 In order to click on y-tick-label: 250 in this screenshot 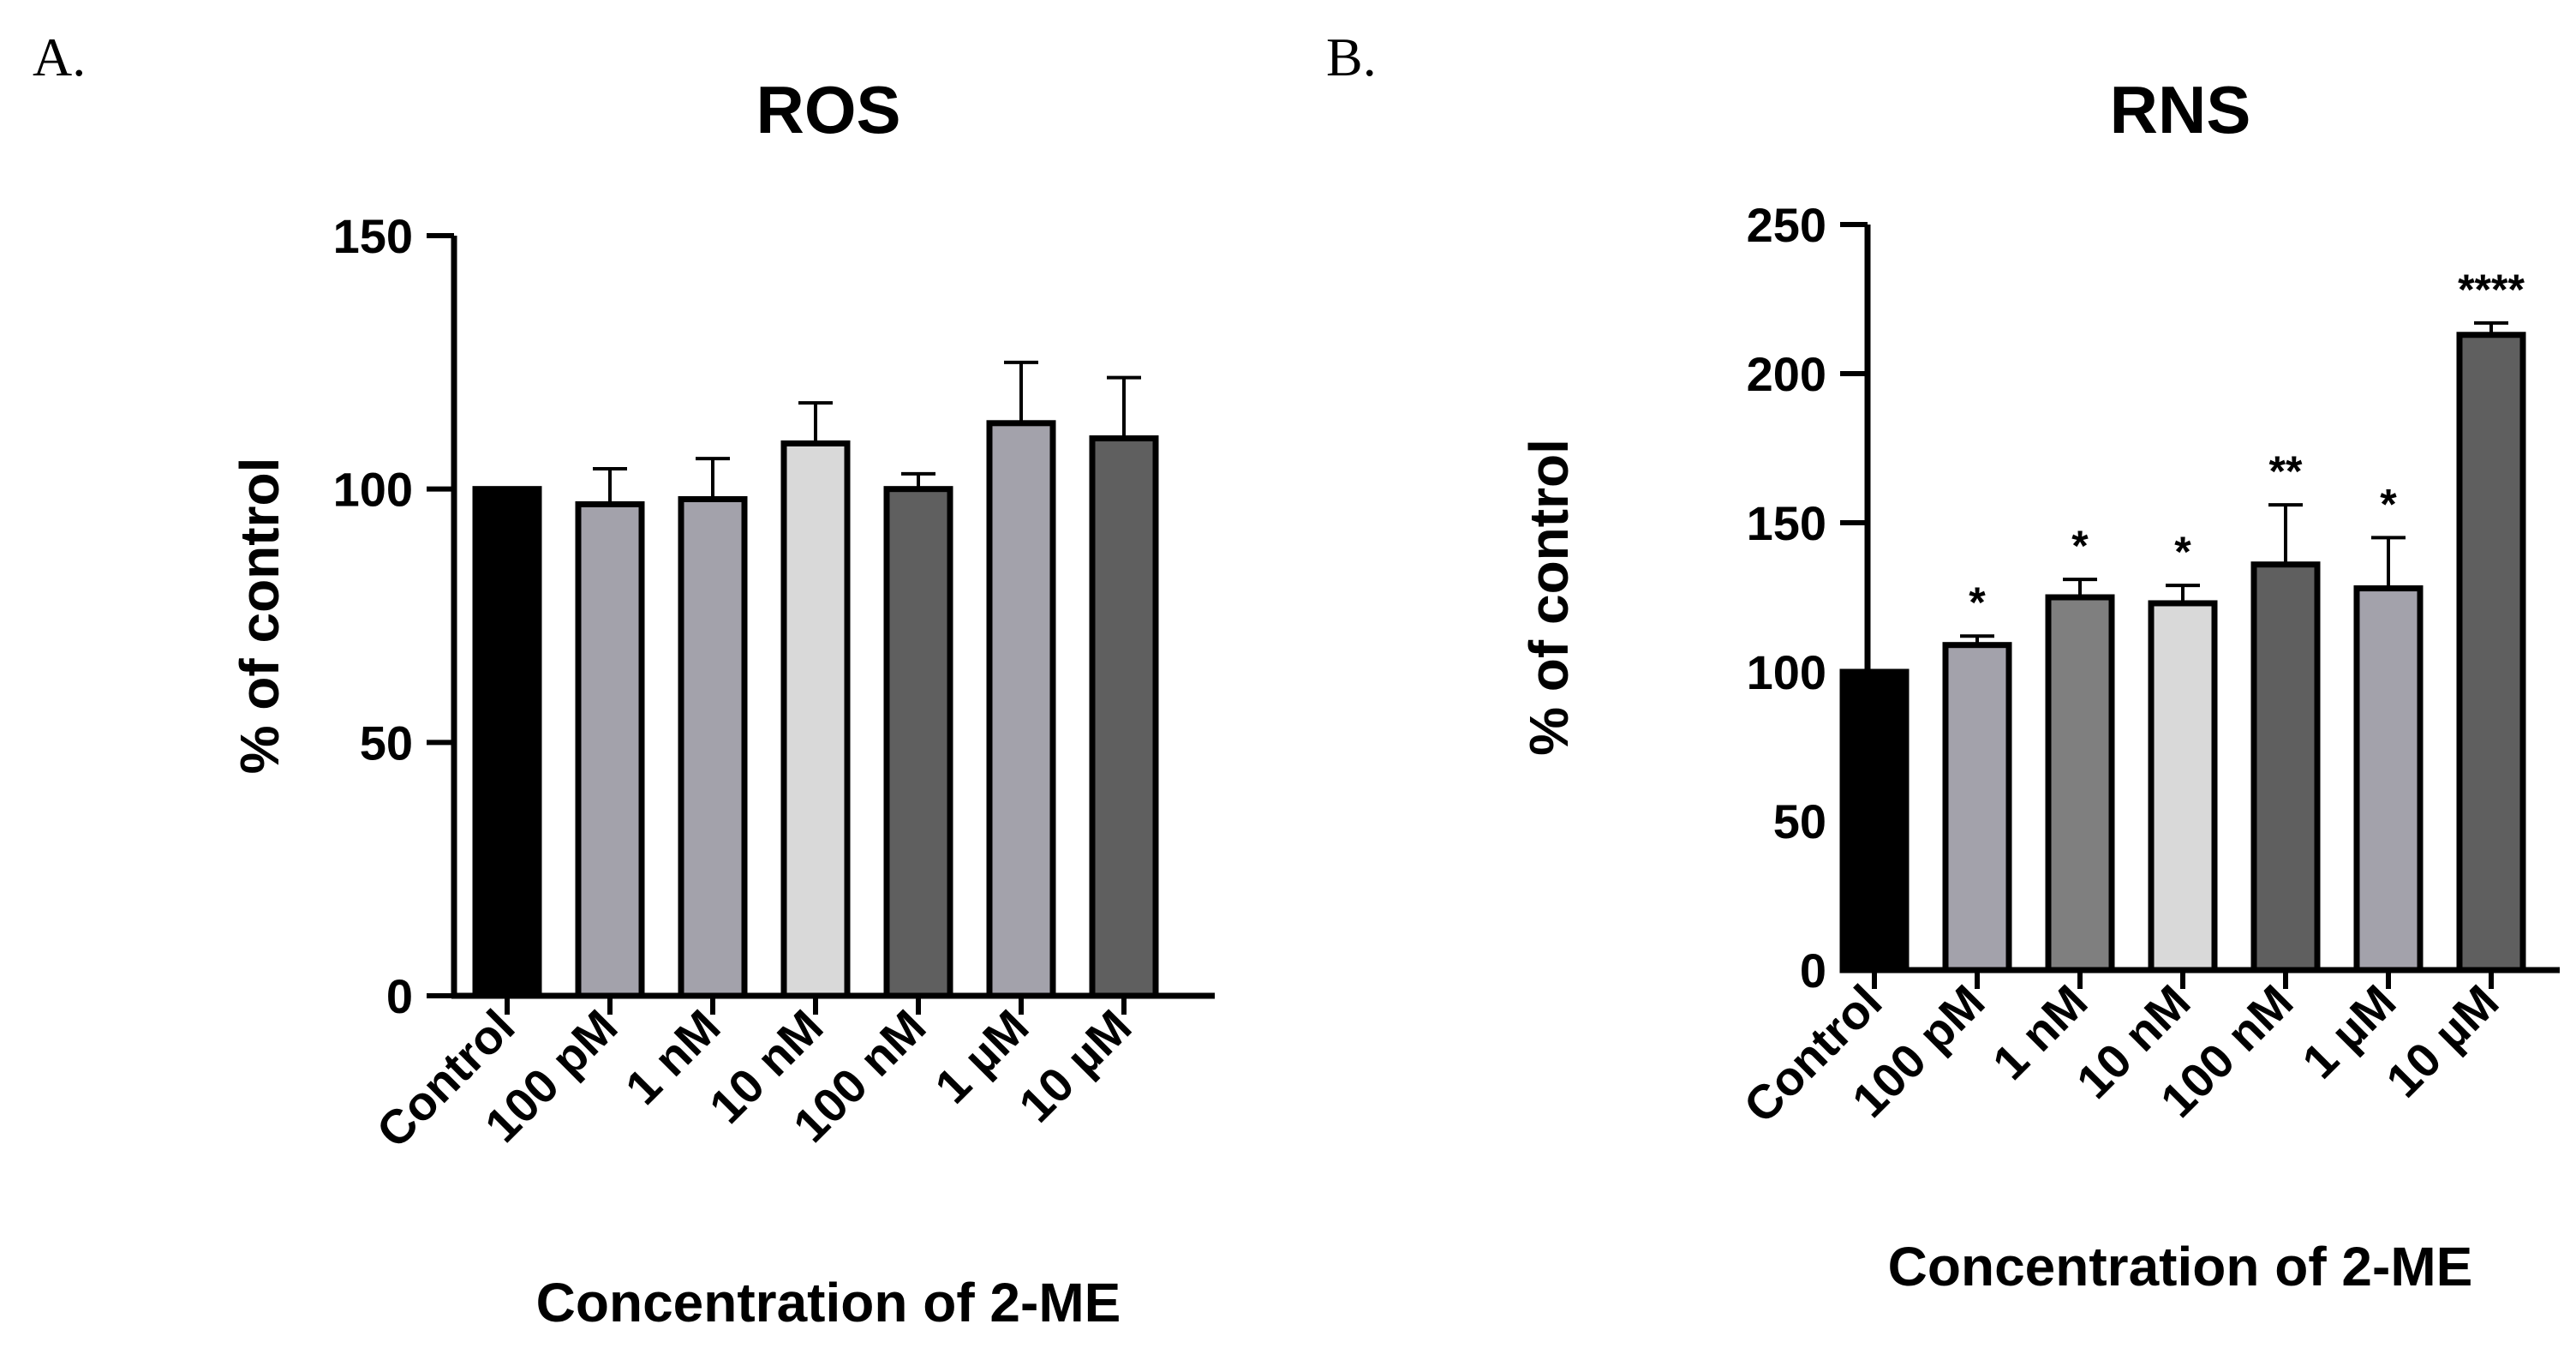, I will do `click(1786, 225)`.